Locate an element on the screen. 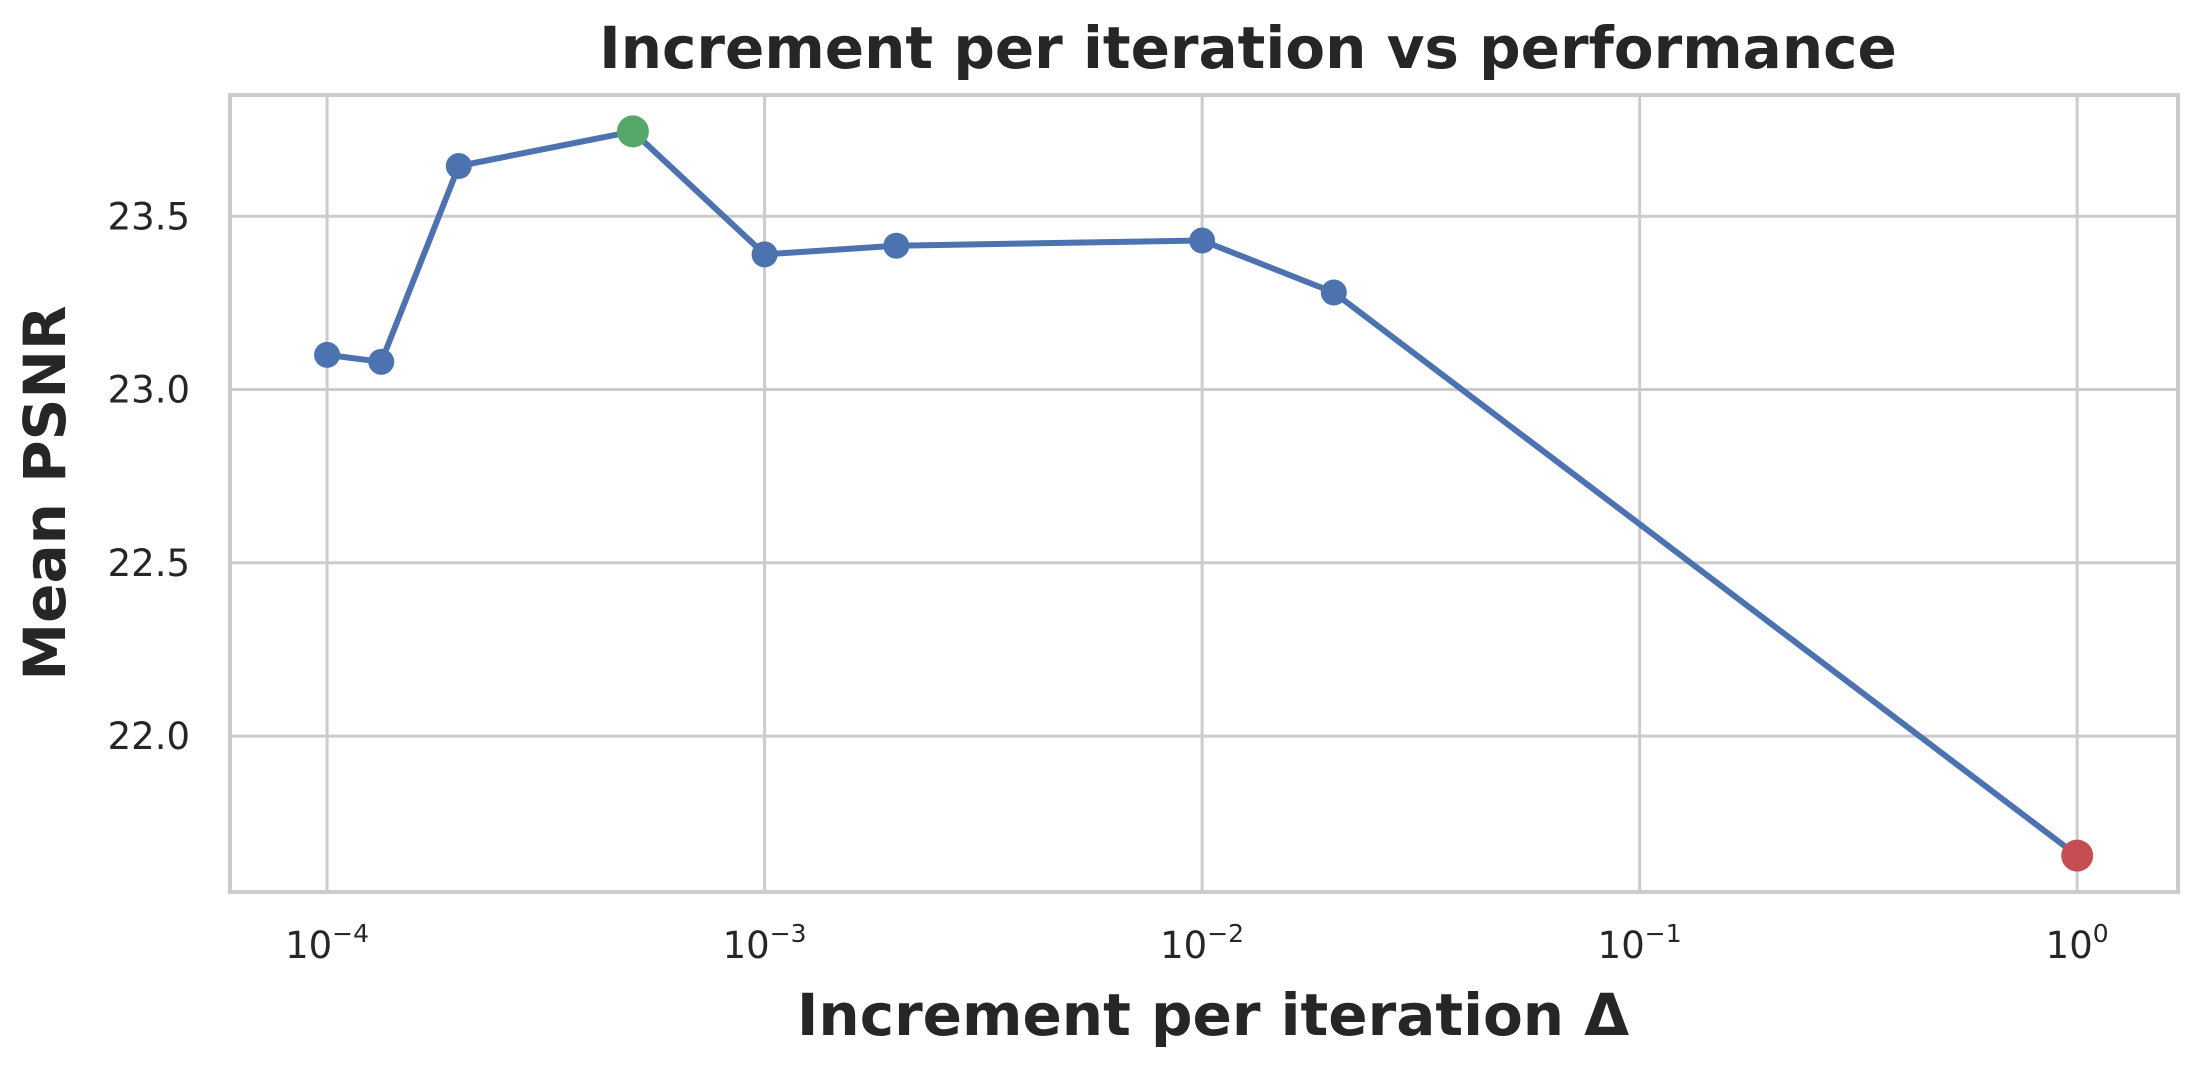 Image resolution: width=2201 pixels, height=1072 pixels. x-tick-label: 10⁻⁴ is located at coordinates (327, 943).